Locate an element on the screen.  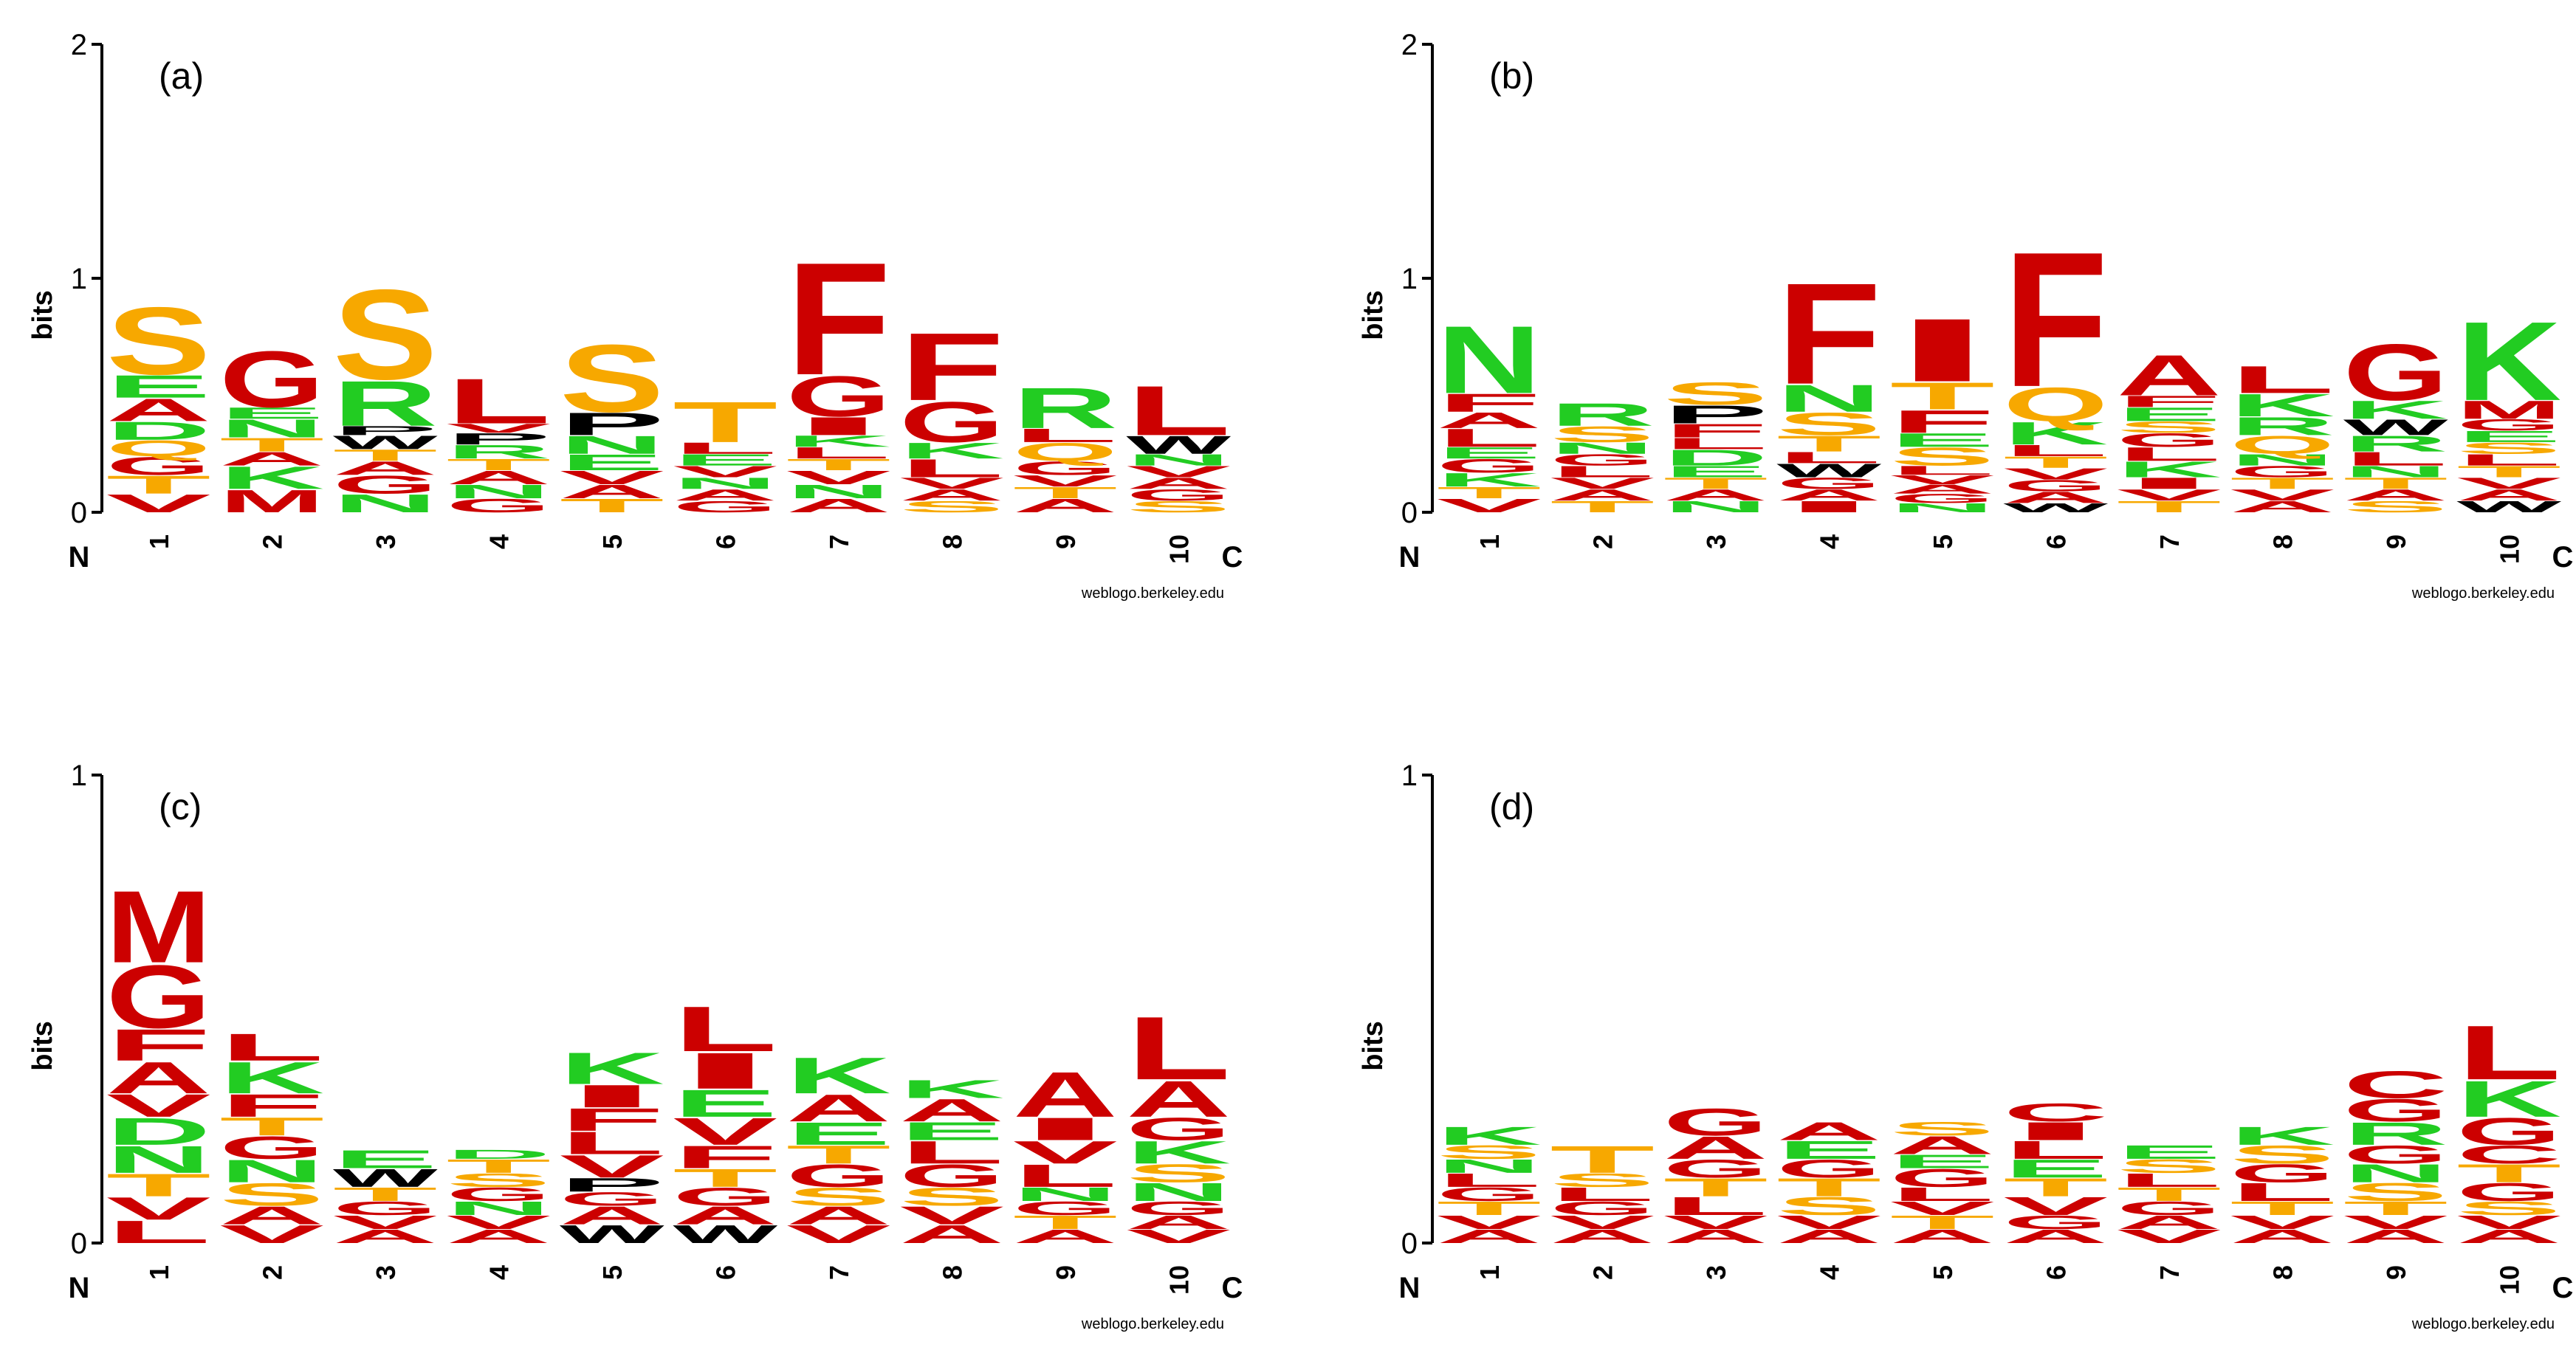
position-label: 2 is located at coordinates (1602, 541).